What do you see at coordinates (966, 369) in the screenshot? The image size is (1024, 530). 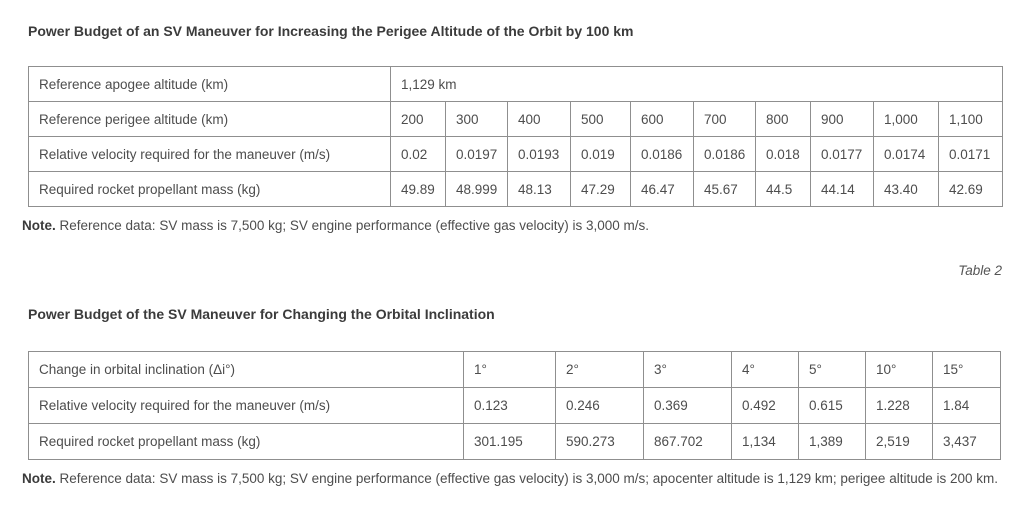 I see `table-cell: 15°` at bounding box center [966, 369].